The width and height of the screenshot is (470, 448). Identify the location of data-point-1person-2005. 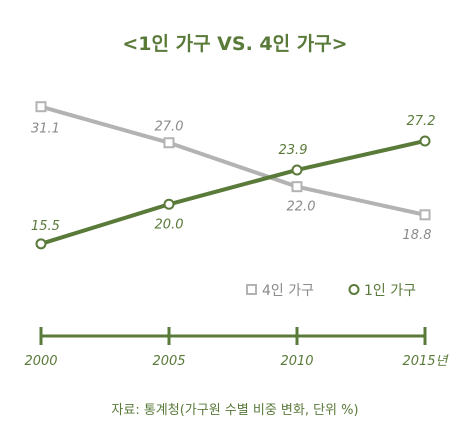
(169, 204).